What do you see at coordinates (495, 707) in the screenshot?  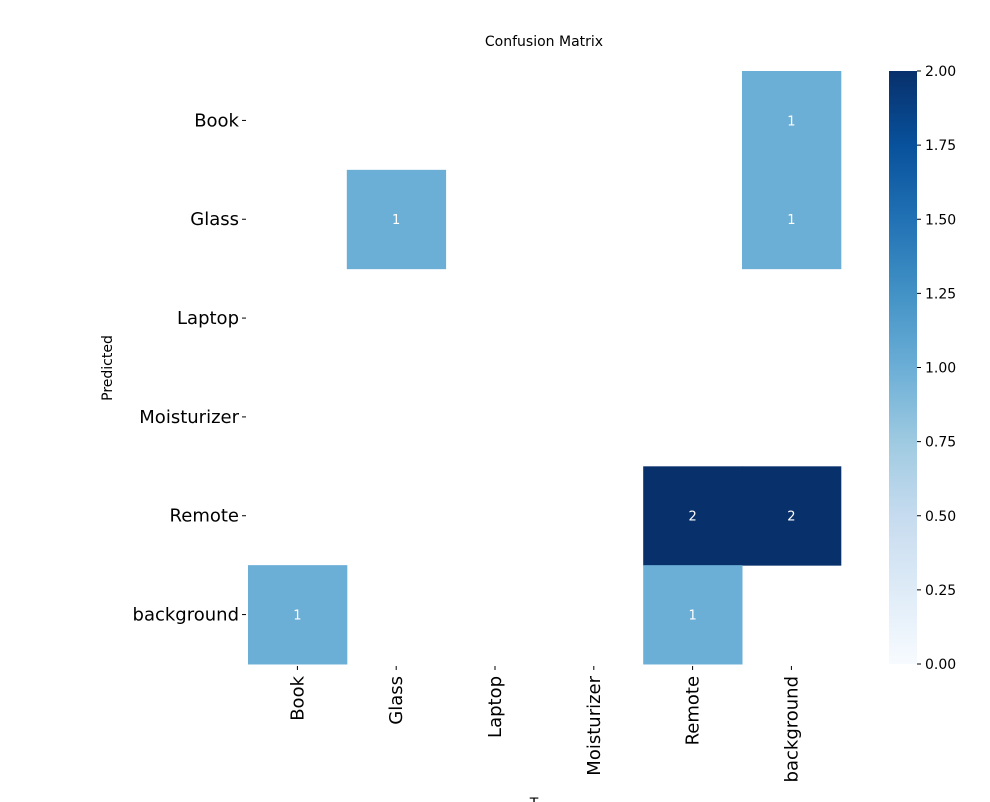 I see `column-label: Laptop` at bounding box center [495, 707].